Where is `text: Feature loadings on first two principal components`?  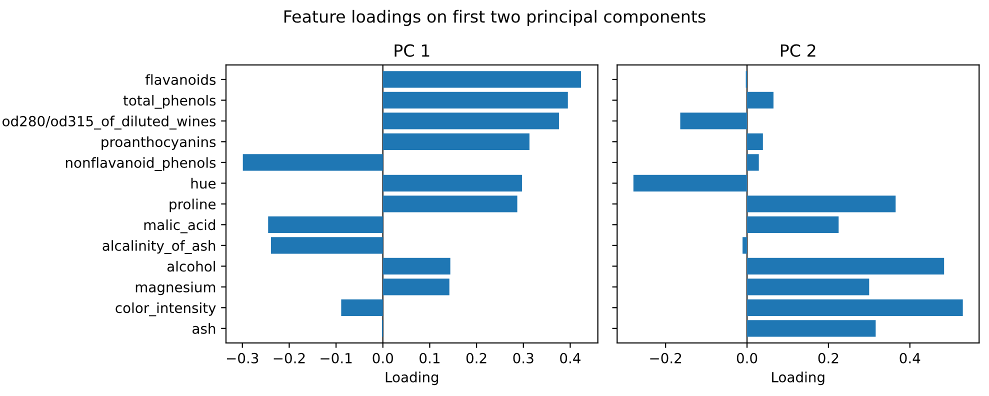
text: Feature loadings on first two principal components is located at coordinates (495, 18).